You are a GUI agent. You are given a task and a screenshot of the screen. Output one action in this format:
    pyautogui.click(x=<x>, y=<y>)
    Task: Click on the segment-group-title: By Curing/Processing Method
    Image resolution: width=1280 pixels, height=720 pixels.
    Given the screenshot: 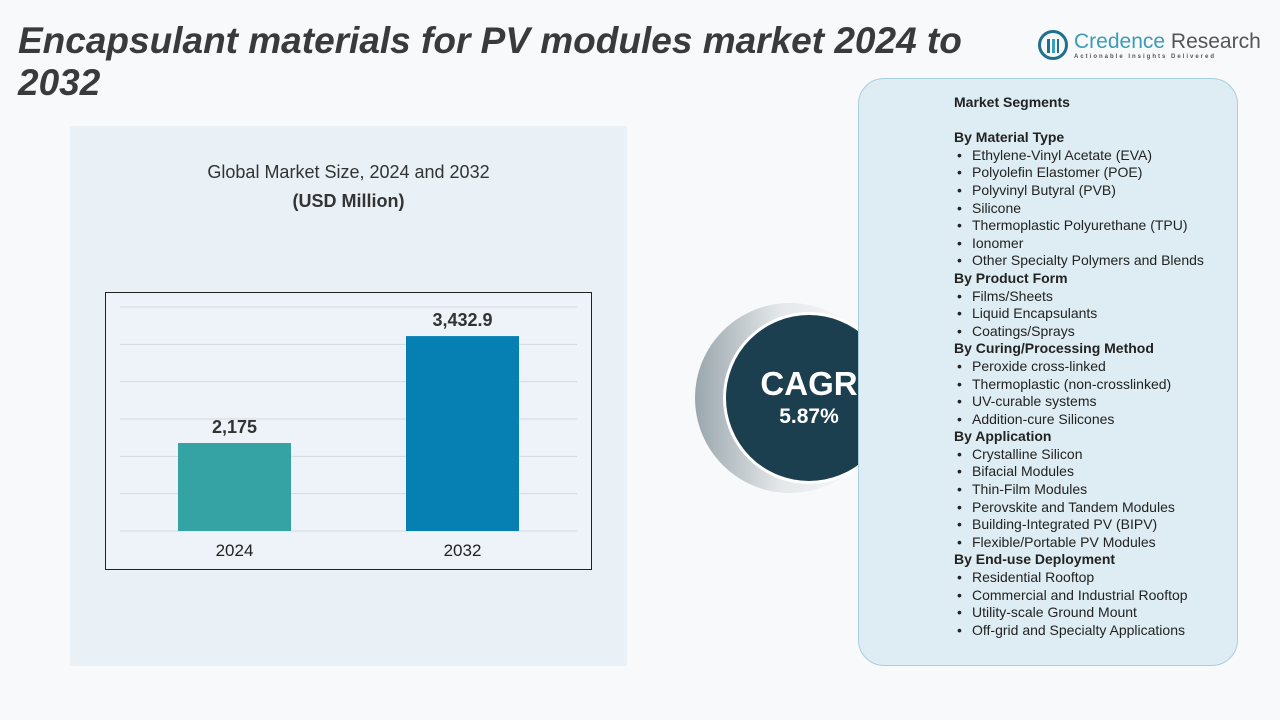 What is the action you would take?
    pyautogui.click(x=1054, y=348)
    